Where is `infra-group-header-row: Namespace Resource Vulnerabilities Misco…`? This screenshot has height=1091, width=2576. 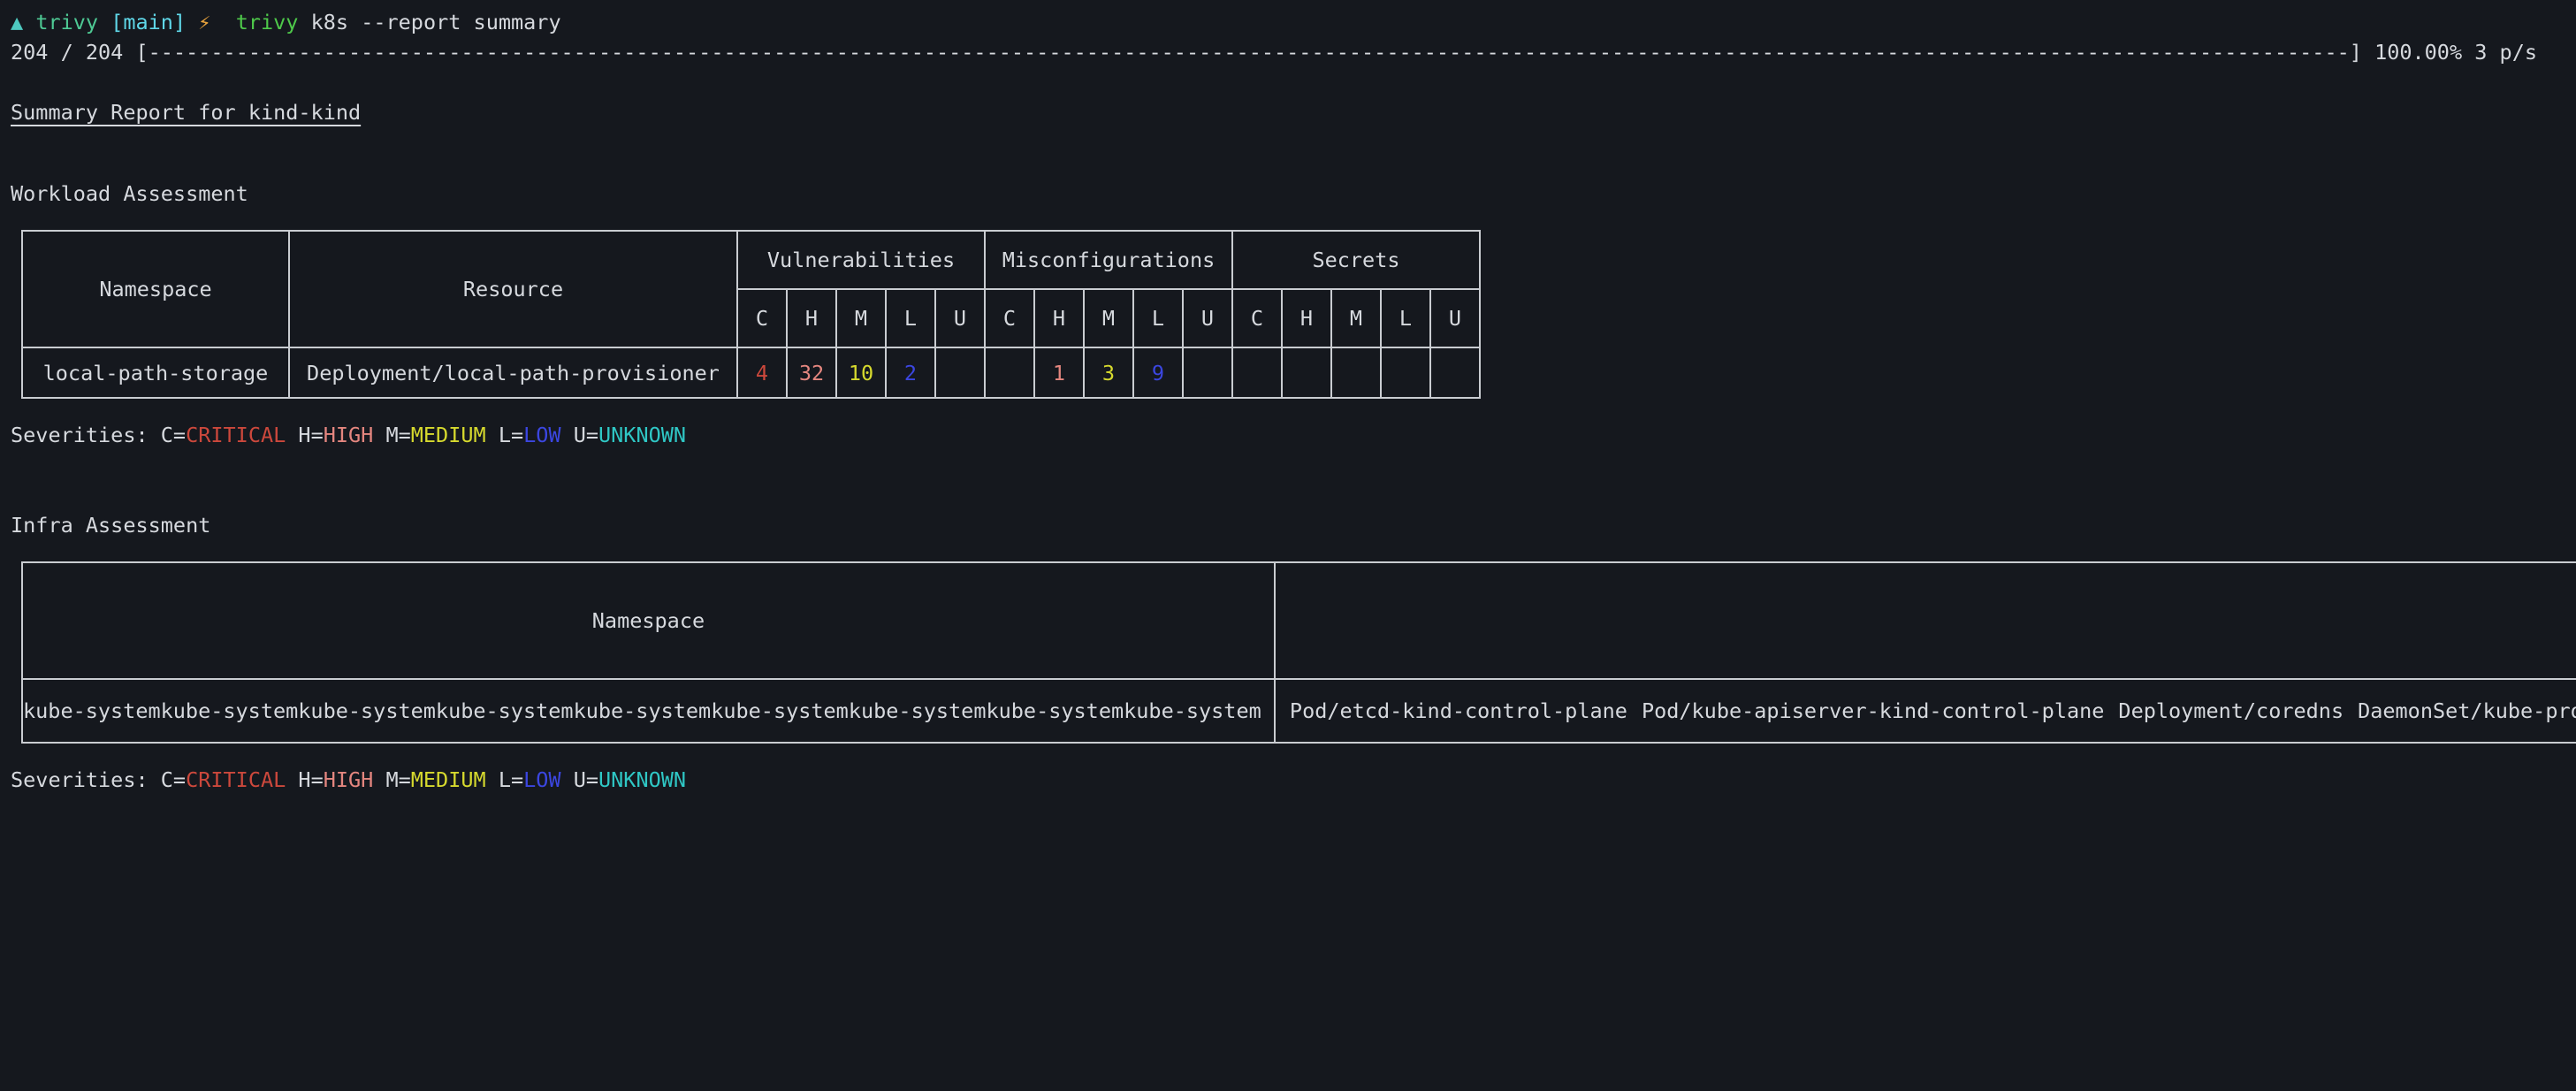 infra-group-header-row: Namespace Resource Vulnerabilities Misco… is located at coordinates (1298, 620).